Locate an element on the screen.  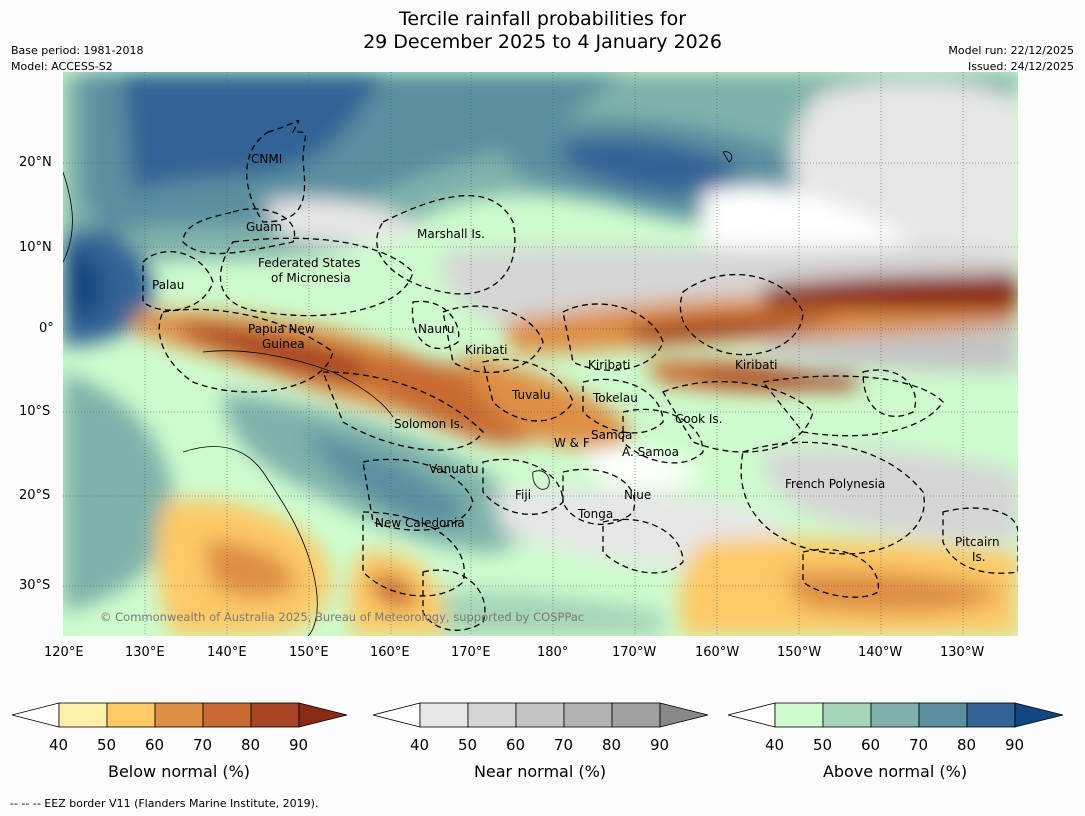
place-label-cnmi: CNMI is located at coordinates (267, 159).